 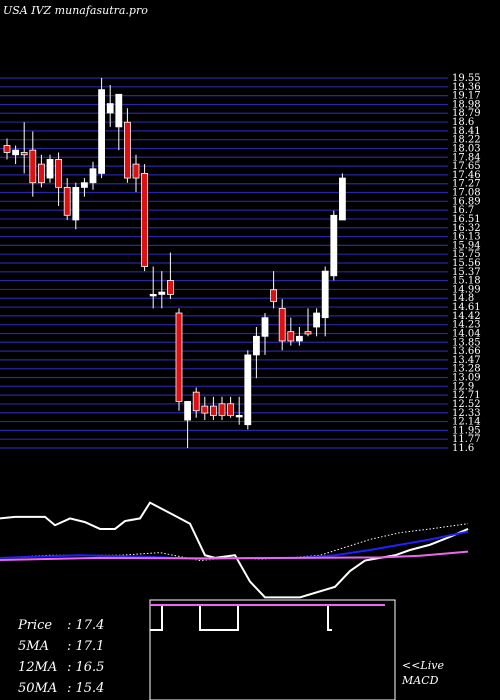 I want to click on y-tick-label: 13.09, so click(x=466, y=378).